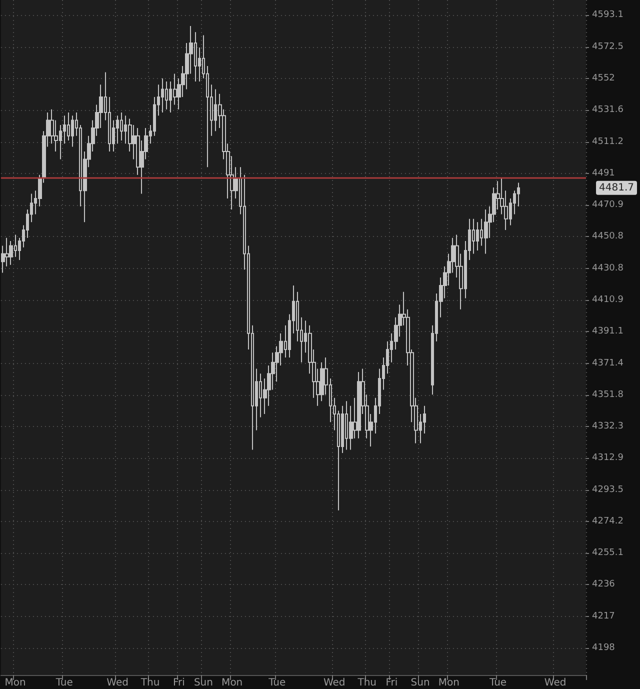 The image size is (640, 689). Describe the element at coordinates (608, 521) in the screenshot. I see `y-tick-label: 4274.2` at that location.